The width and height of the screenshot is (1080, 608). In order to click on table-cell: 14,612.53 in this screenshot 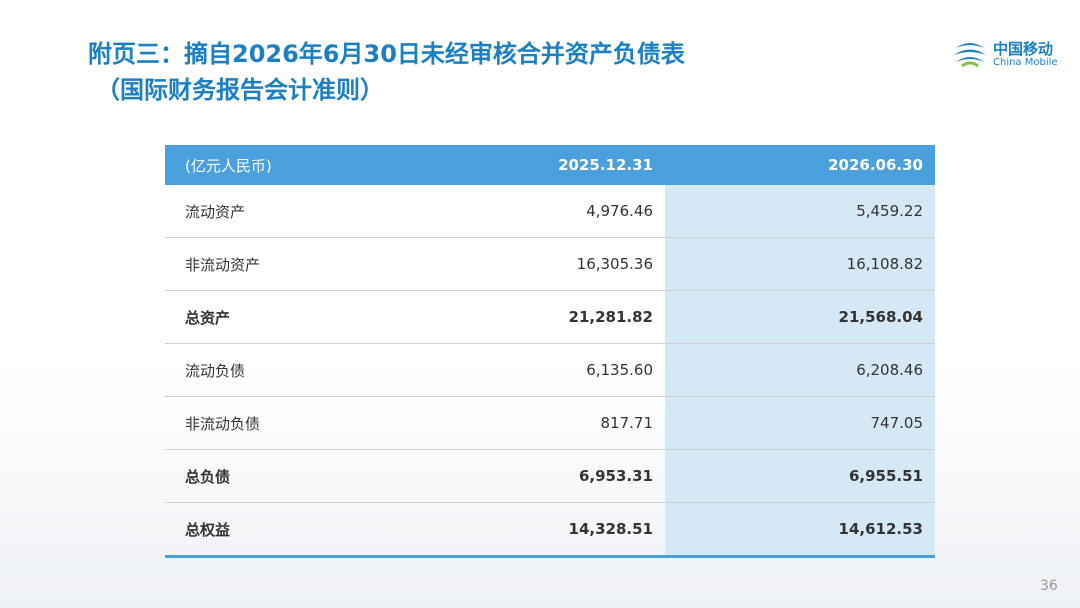, I will do `click(800, 529)`.